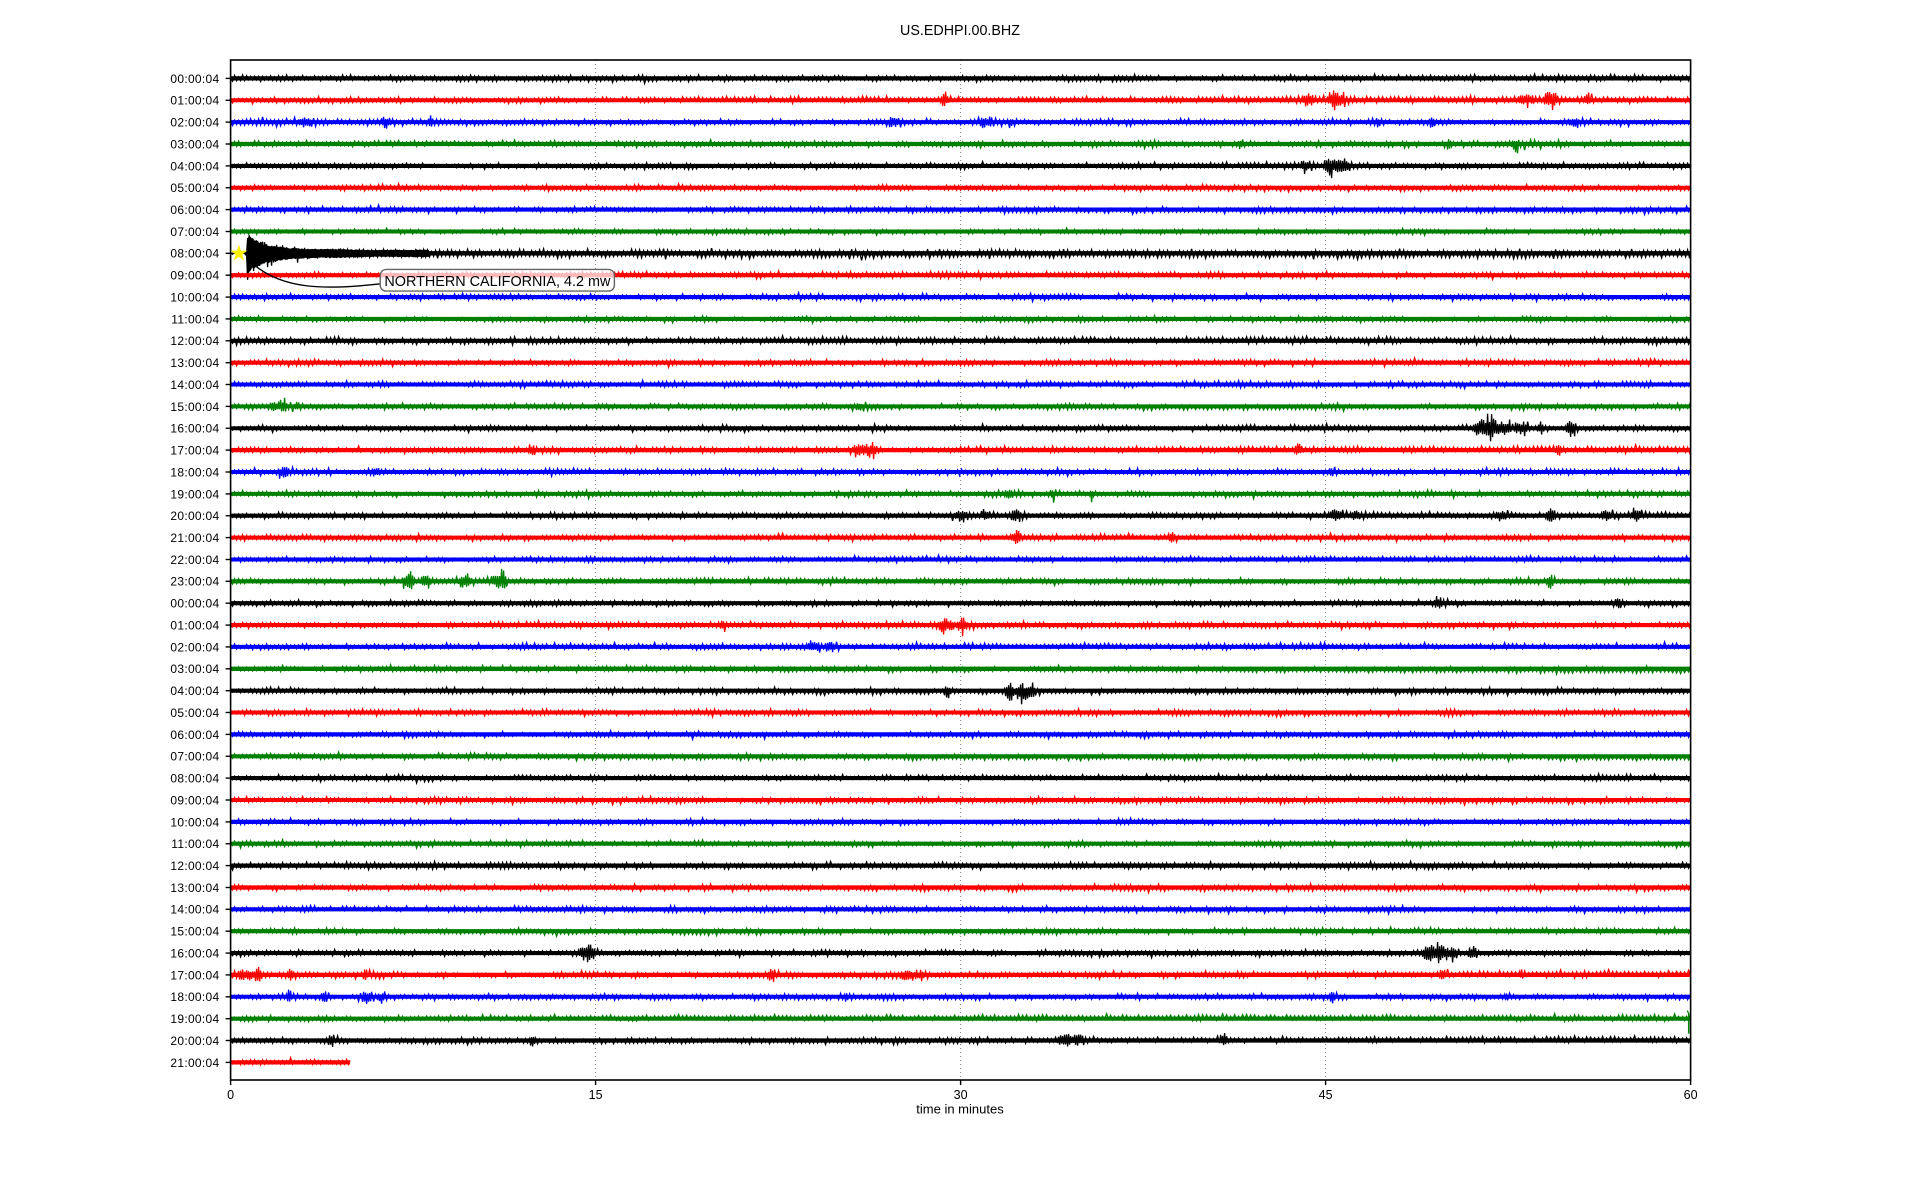 This screenshot has width=1920, height=1200. What do you see at coordinates (960, 1109) in the screenshot?
I see `svg-text: time in minutes` at bounding box center [960, 1109].